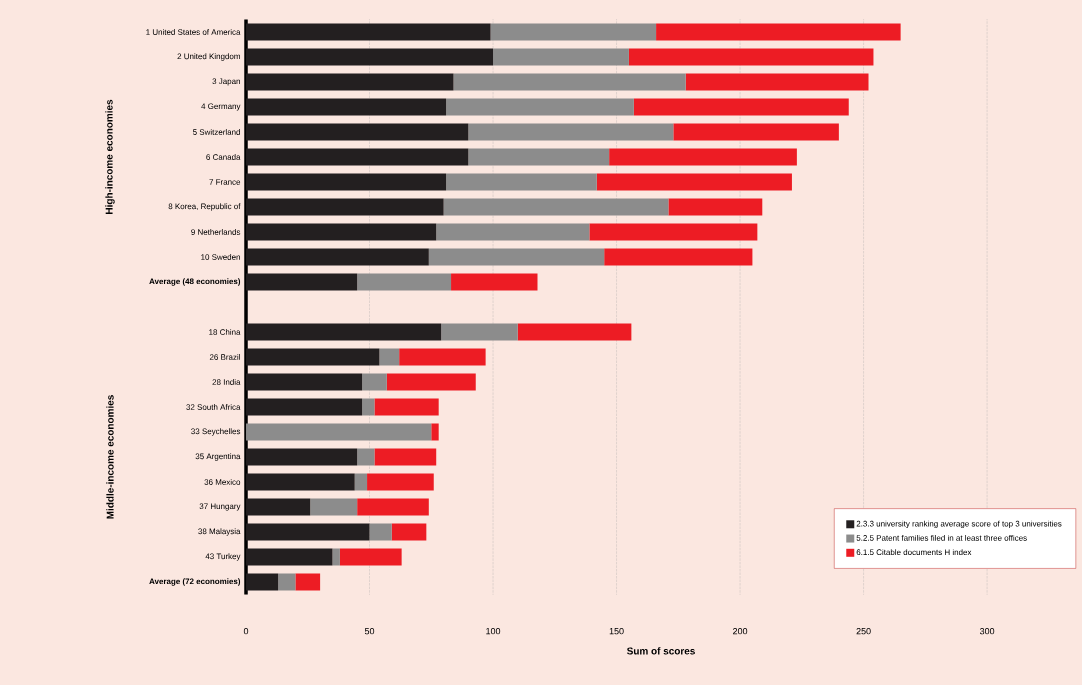  What do you see at coordinates (246, 631) in the screenshot?
I see `x-tick-label: 0` at bounding box center [246, 631].